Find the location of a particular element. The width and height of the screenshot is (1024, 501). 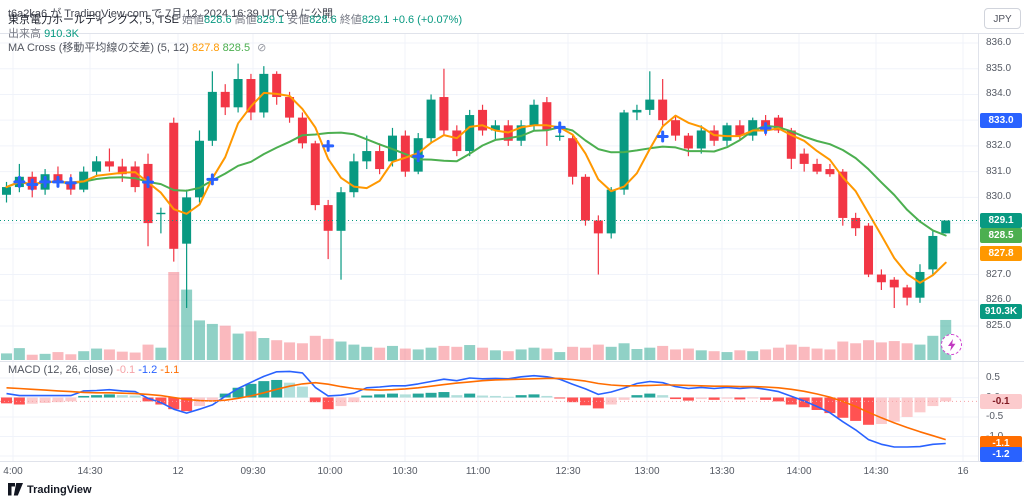

time-tick-label: 13:30 is located at coordinates (722, 471).